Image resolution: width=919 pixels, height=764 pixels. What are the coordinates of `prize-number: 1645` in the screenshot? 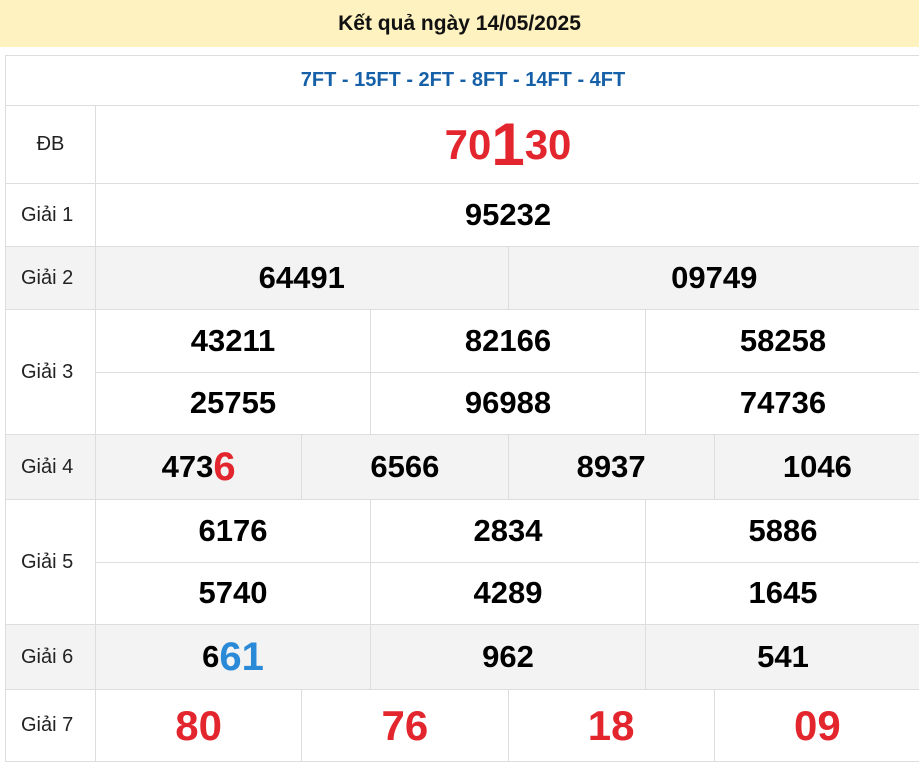 It's located at (782, 594).